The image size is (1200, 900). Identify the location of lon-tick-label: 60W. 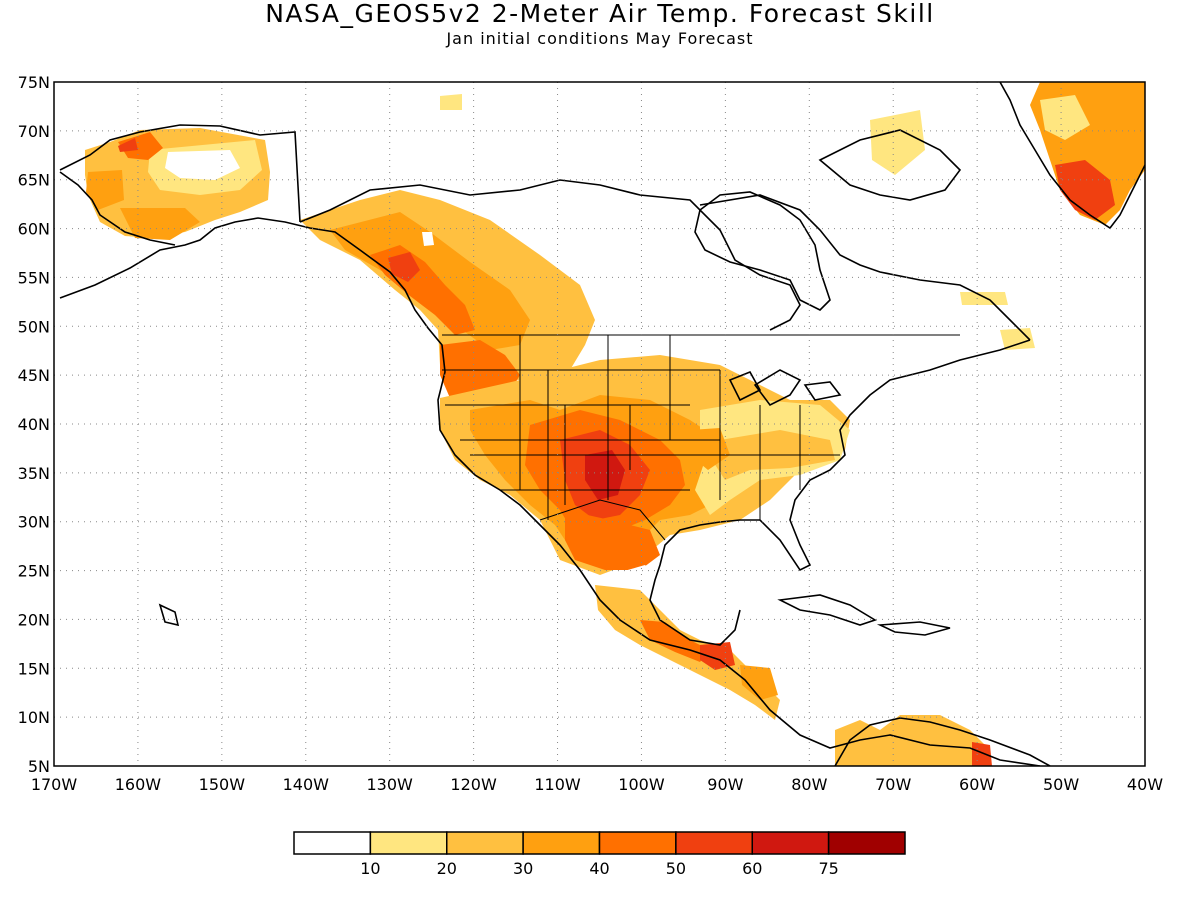
(977, 784).